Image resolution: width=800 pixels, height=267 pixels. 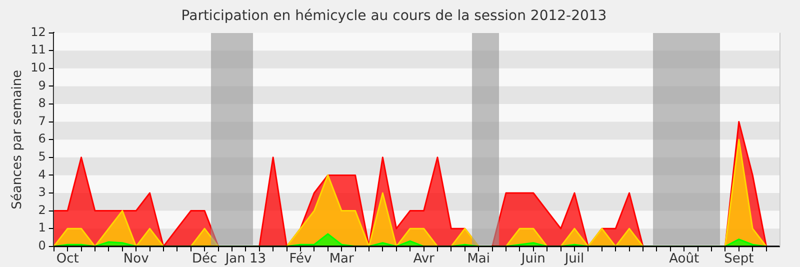 I want to click on y-tick-label: 3, so click(x=42, y=192).